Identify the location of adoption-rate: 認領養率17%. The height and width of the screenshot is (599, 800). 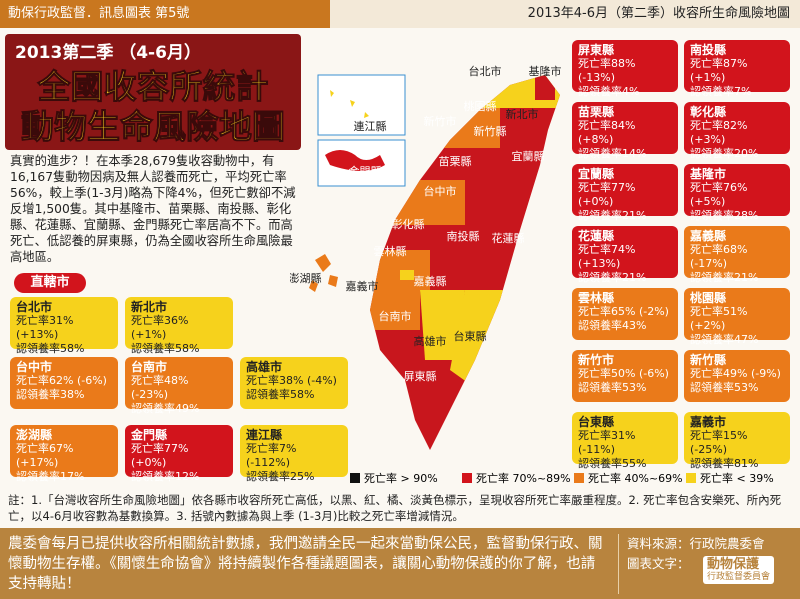
(50, 476).